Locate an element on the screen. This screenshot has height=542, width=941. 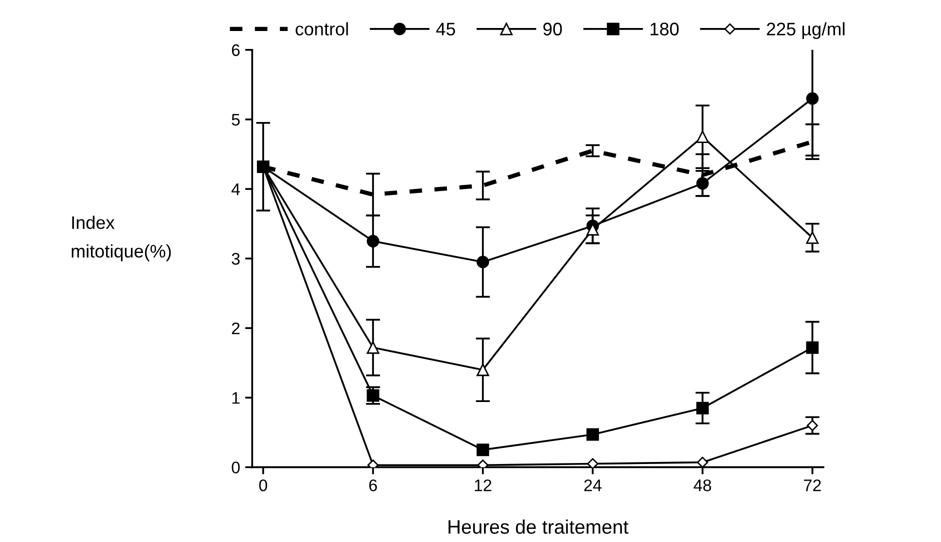
y-axis-title: Index mitotique(%) is located at coordinates (121, 239).